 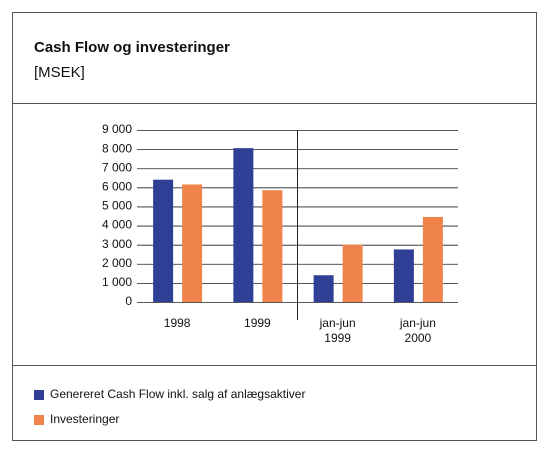 I want to click on chart-subtitle: [MSEK], so click(x=59, y=72).